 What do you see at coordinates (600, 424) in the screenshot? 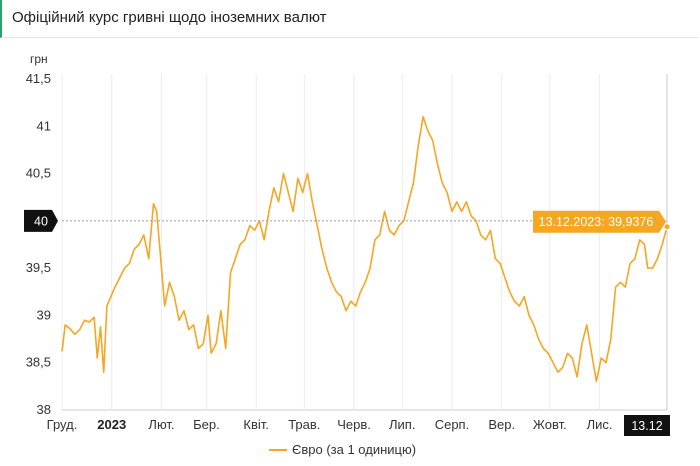
I see `x-tick-label: Лис.` at bounding box center [600, 424].